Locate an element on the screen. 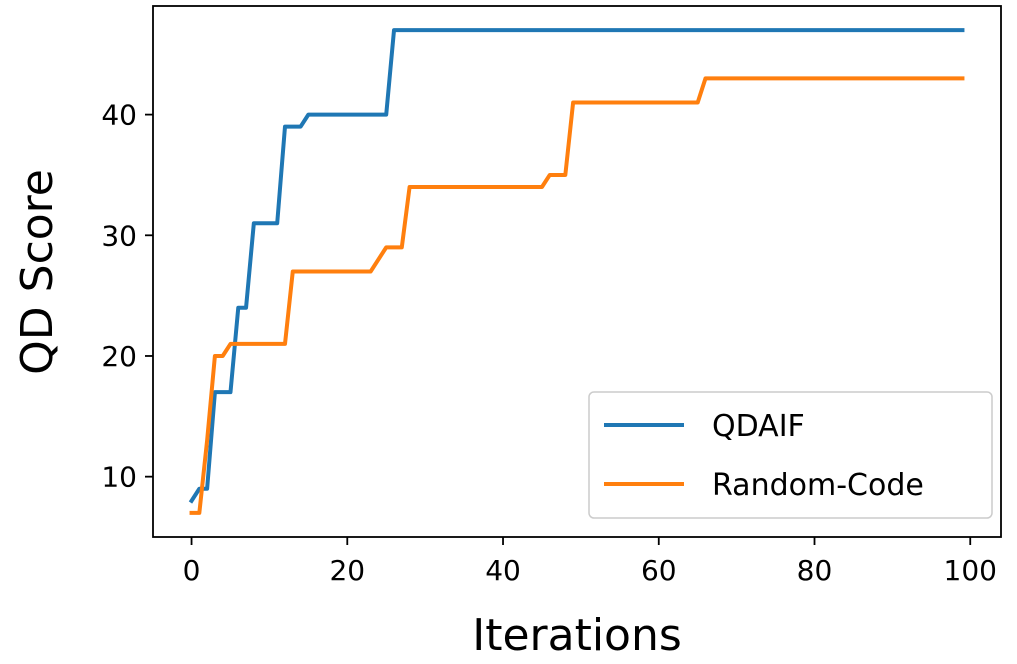 This screenshot has width=1017, height=664. legend: QDAIF Random-Code is located at coordinates (790, 455).